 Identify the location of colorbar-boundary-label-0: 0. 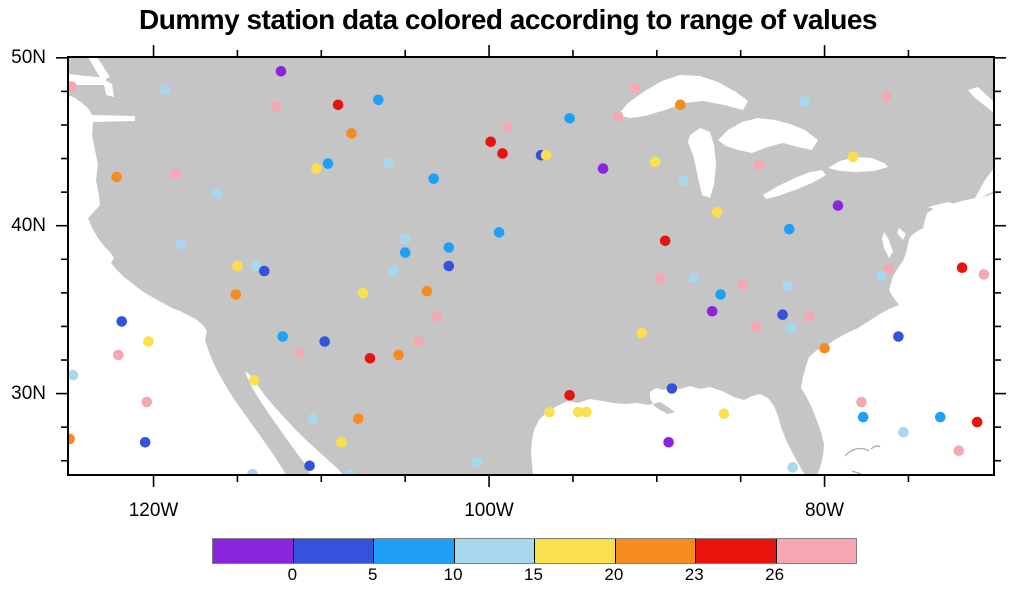
(292, 574).